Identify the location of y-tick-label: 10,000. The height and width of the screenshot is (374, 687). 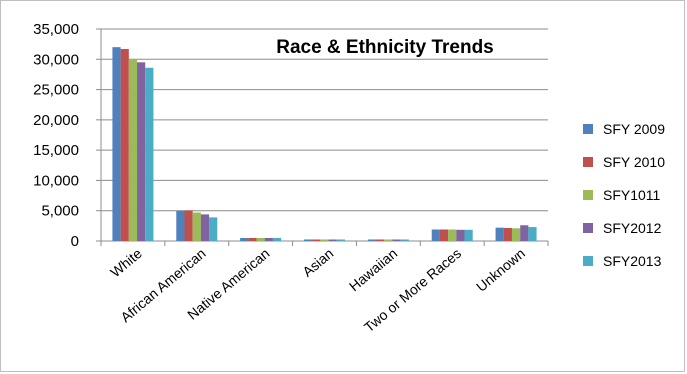
(56, 180).